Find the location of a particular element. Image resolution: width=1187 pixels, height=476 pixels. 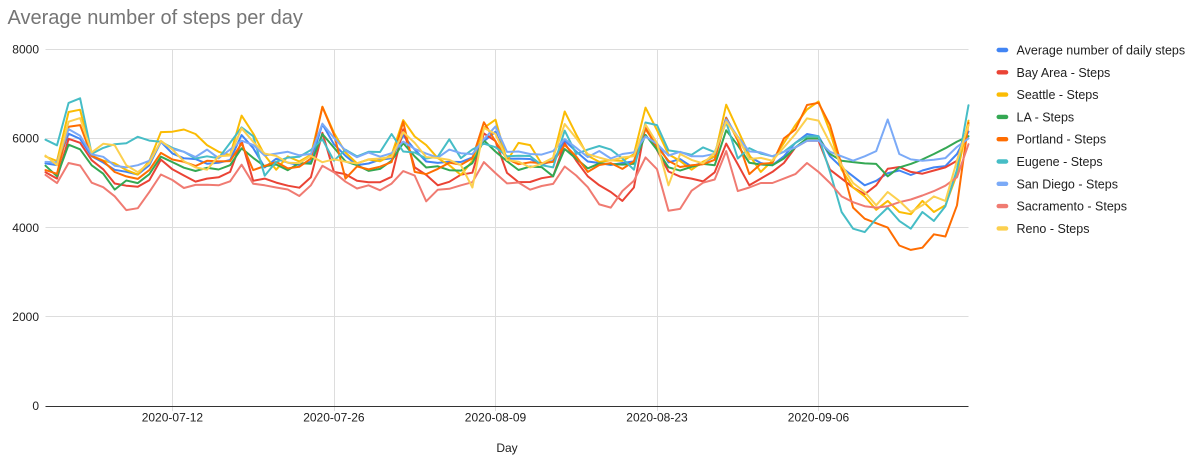

svg-text: 4000 is located at coordinates (25, 228).